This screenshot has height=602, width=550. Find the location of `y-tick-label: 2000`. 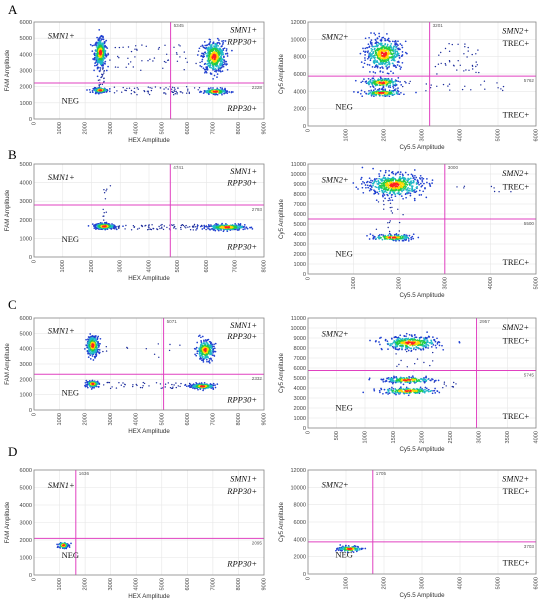

y-tick-label: 2000 is located at coordinates (26, 88).